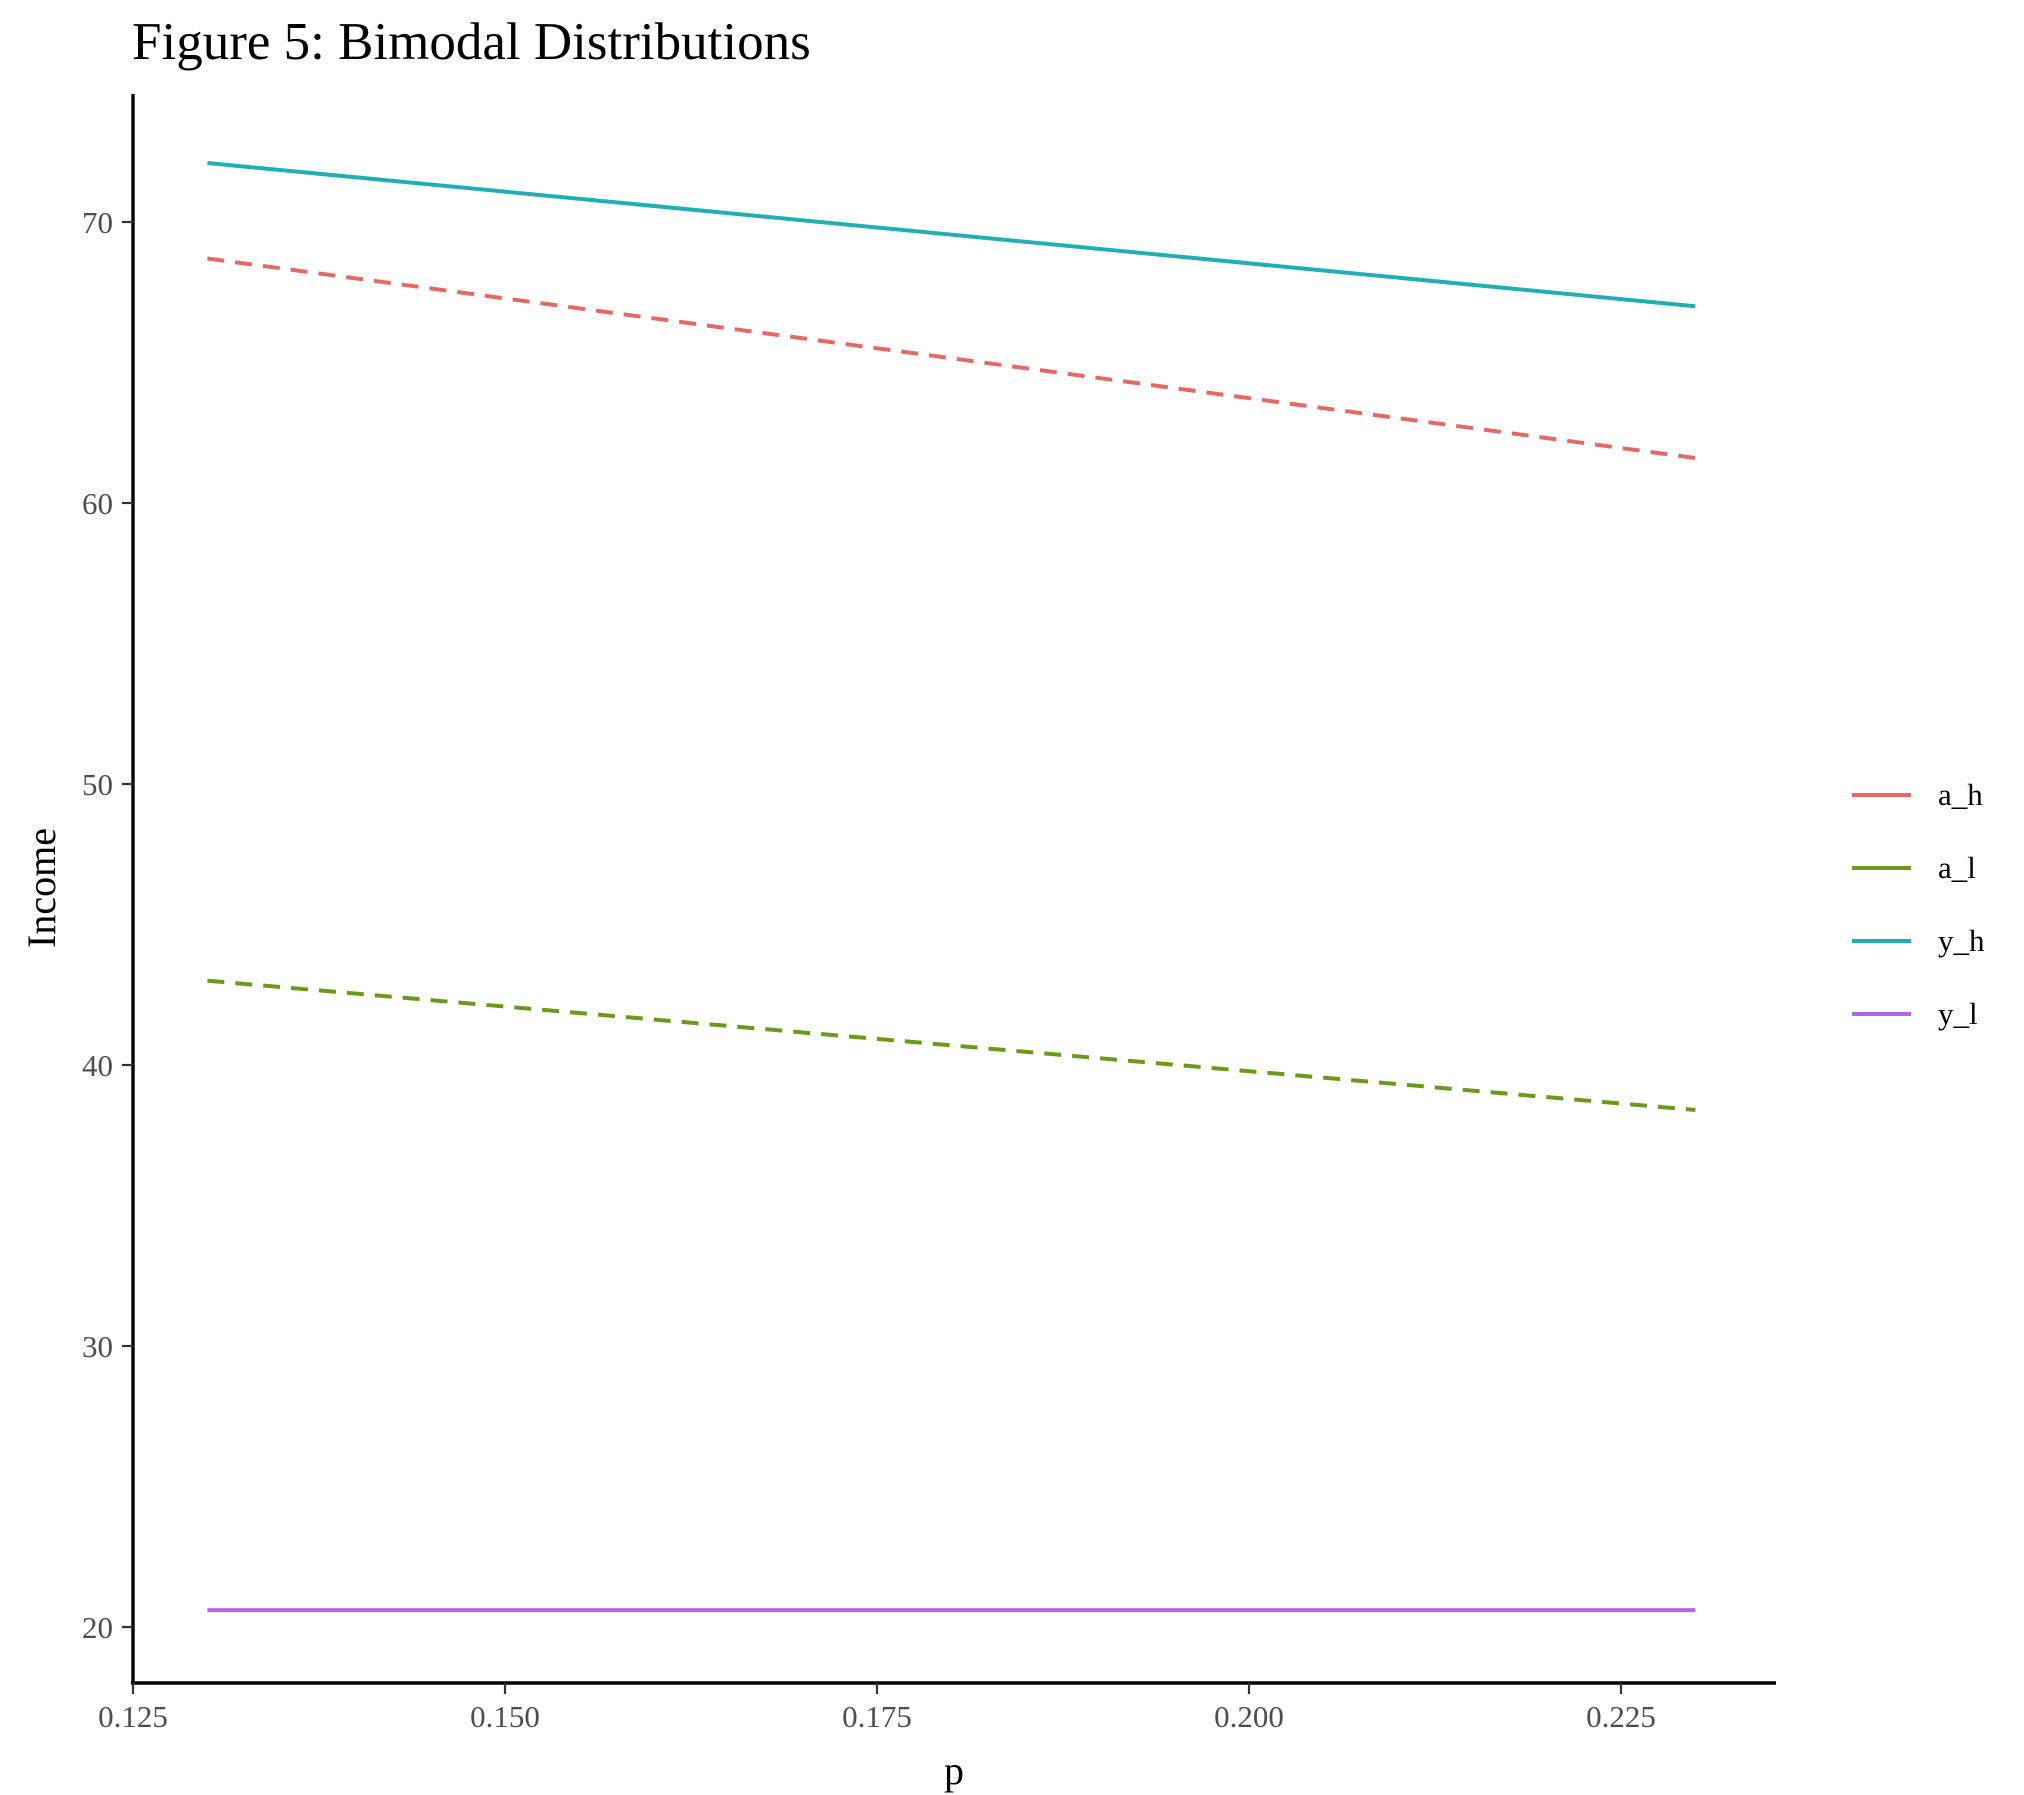 The image size is (2024, 1795). Describe the element at coordinates (97, 1627) in the screenshot. I see `y-tick-label: 20` at that location.